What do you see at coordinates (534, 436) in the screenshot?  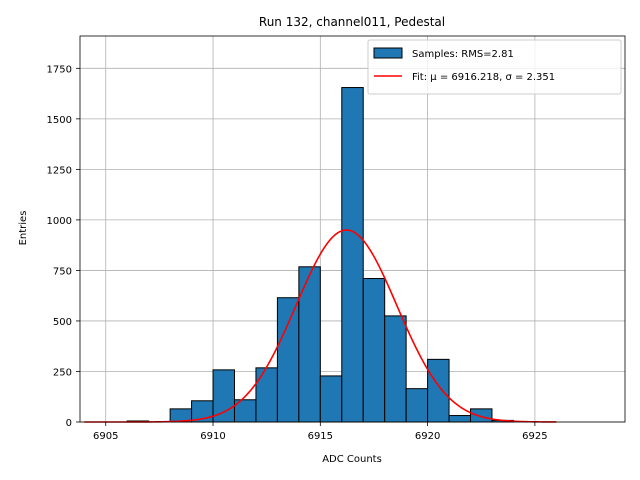 I see `x-tick-label: 6925` at bounding box center [534, 436].